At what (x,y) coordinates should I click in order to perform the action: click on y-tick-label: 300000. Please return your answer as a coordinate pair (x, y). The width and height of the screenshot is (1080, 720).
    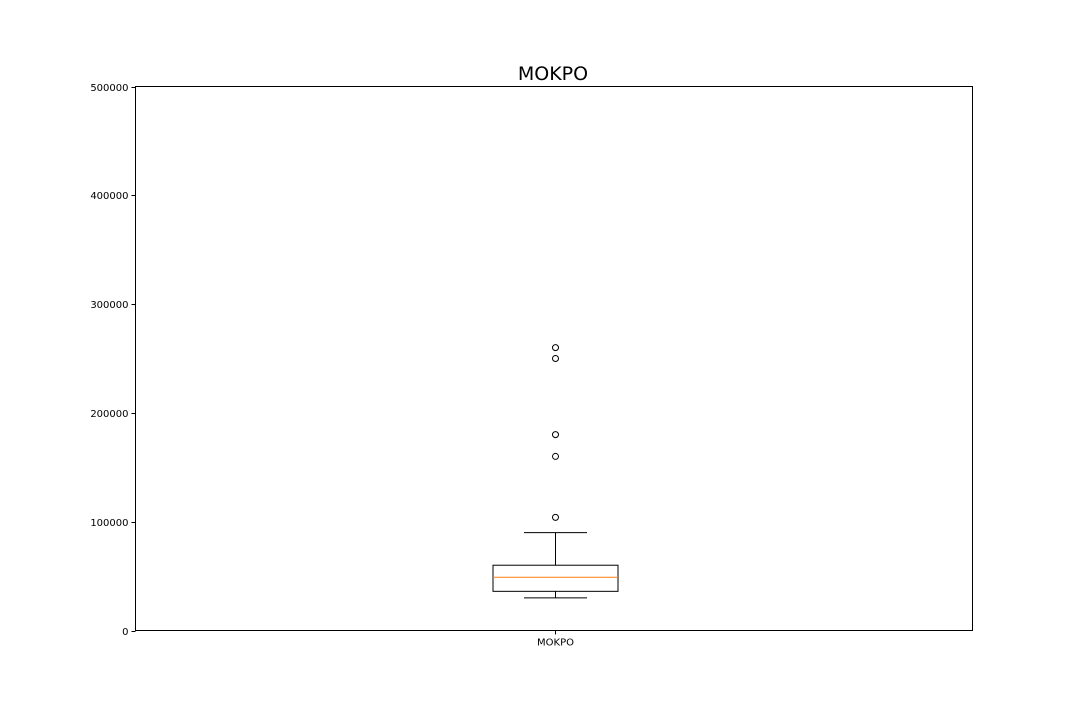
    Looking at the image, I should click on (109, 305).